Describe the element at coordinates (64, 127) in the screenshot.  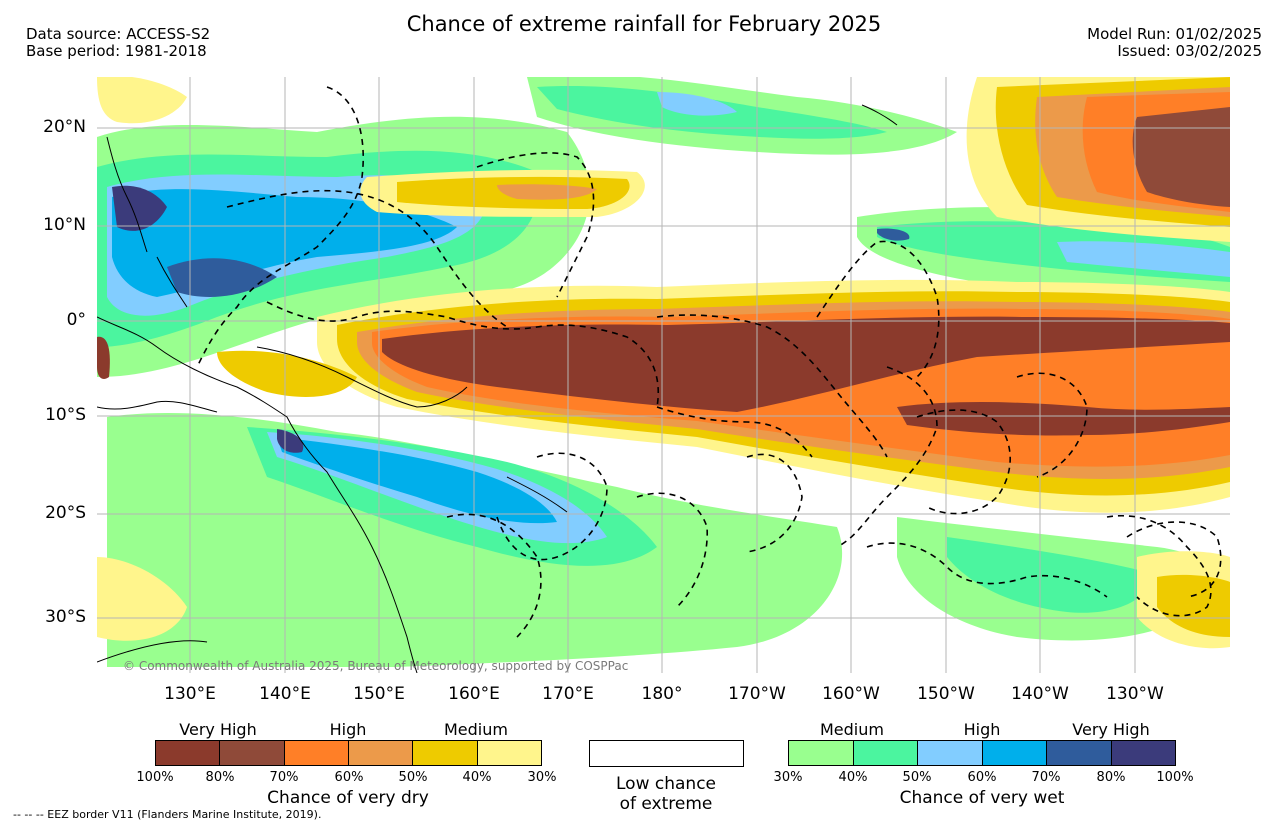
I see `lat-label-20n: 20°N` at that location.